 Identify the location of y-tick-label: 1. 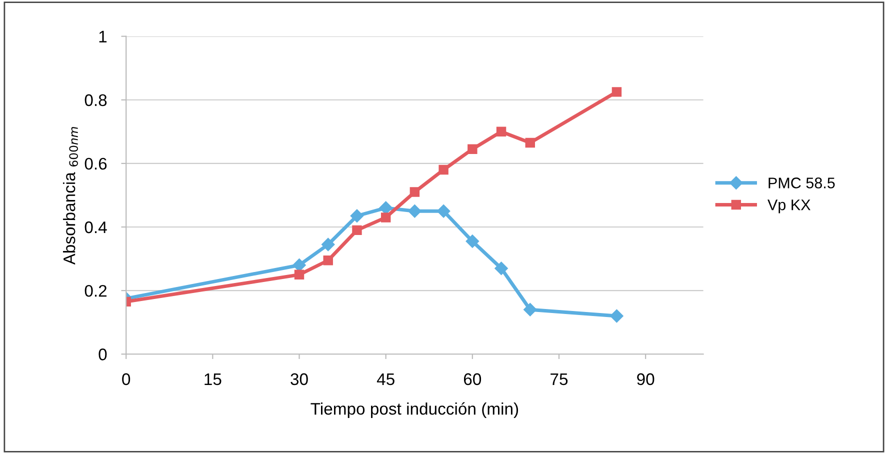
(103, 36).